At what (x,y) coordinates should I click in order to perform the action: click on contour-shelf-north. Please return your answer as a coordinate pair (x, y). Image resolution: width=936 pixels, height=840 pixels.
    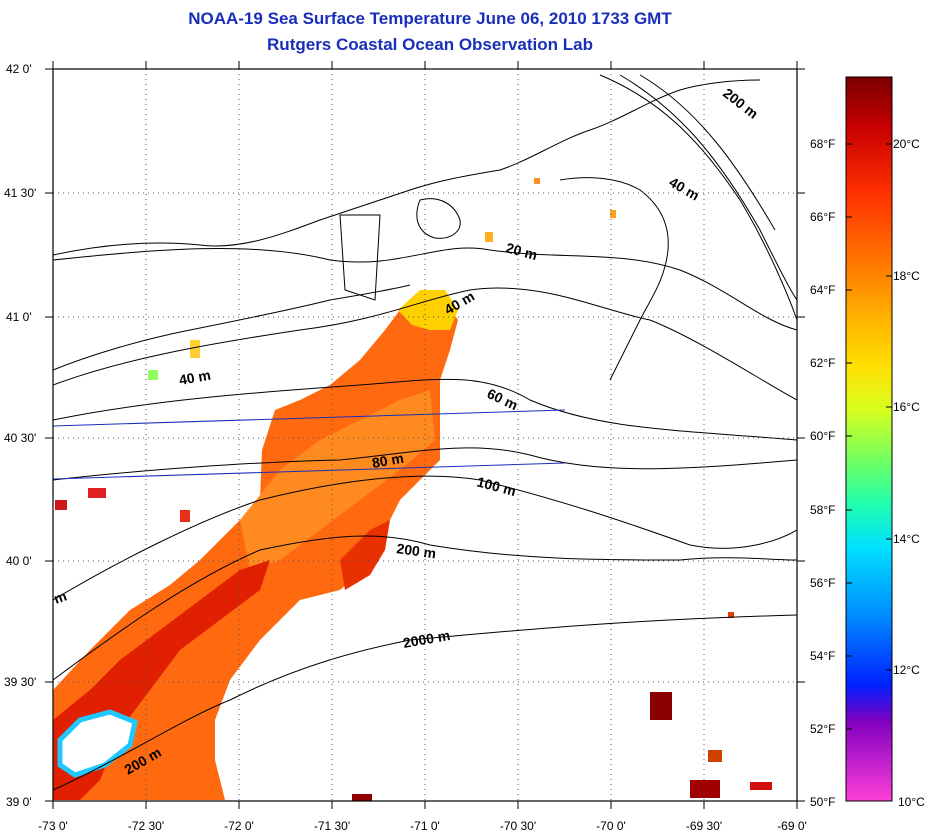
    Looking at the image, I should click on (698, 197).